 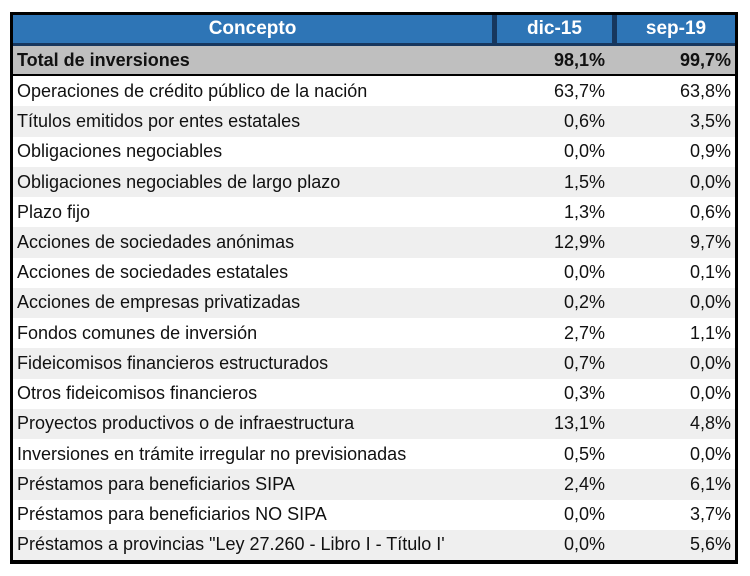 I want to click on value-dic-15: 1,5%, so click(x=584, y=181).